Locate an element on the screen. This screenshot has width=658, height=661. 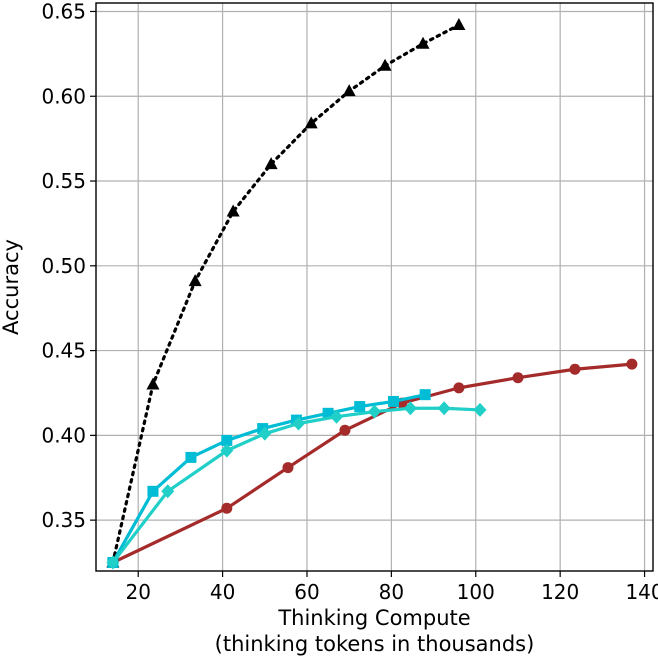
x-tick-label: 80 is located at coordinates (391, 592).